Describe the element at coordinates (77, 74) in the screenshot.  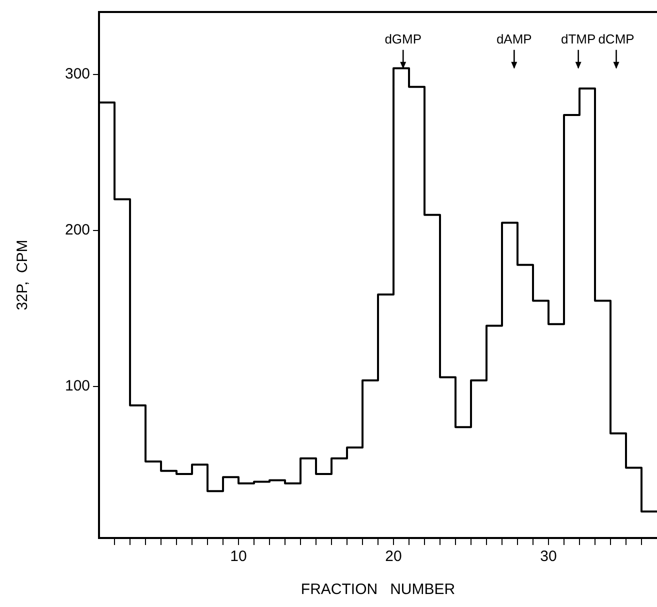
I see `y-tick-label: 300` at that location.